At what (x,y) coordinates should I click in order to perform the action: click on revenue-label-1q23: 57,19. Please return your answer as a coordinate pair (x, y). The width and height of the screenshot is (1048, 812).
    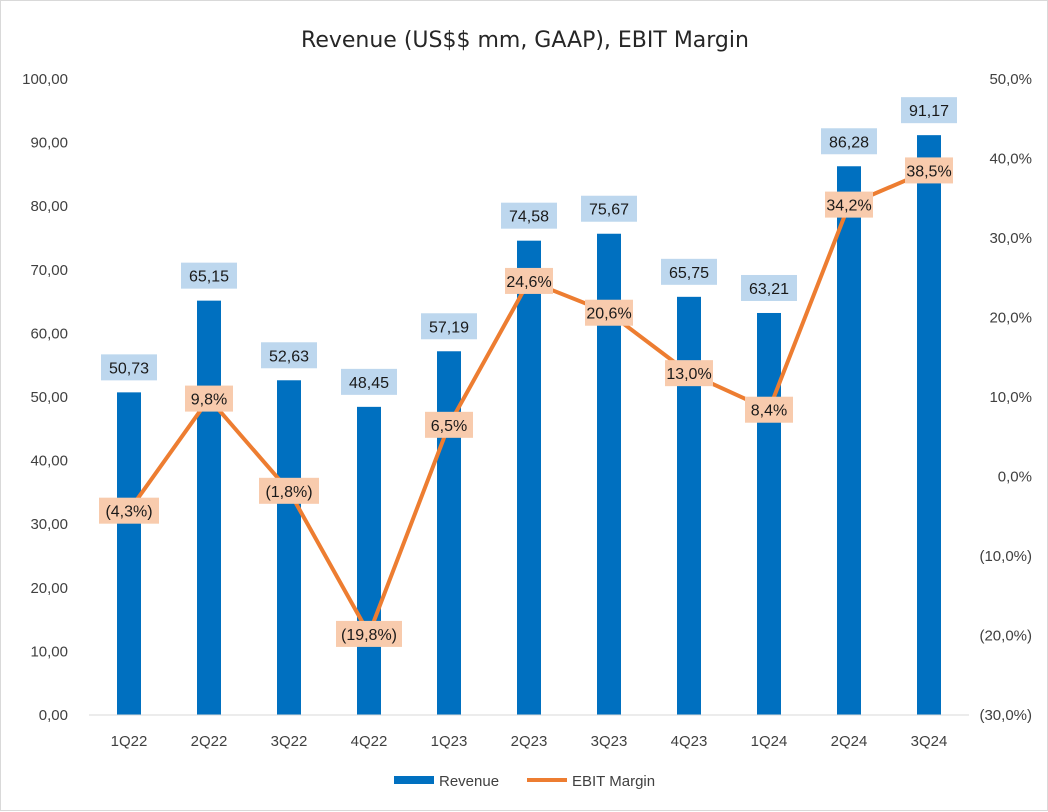
    Looking at the image, I should click on (449, 327).